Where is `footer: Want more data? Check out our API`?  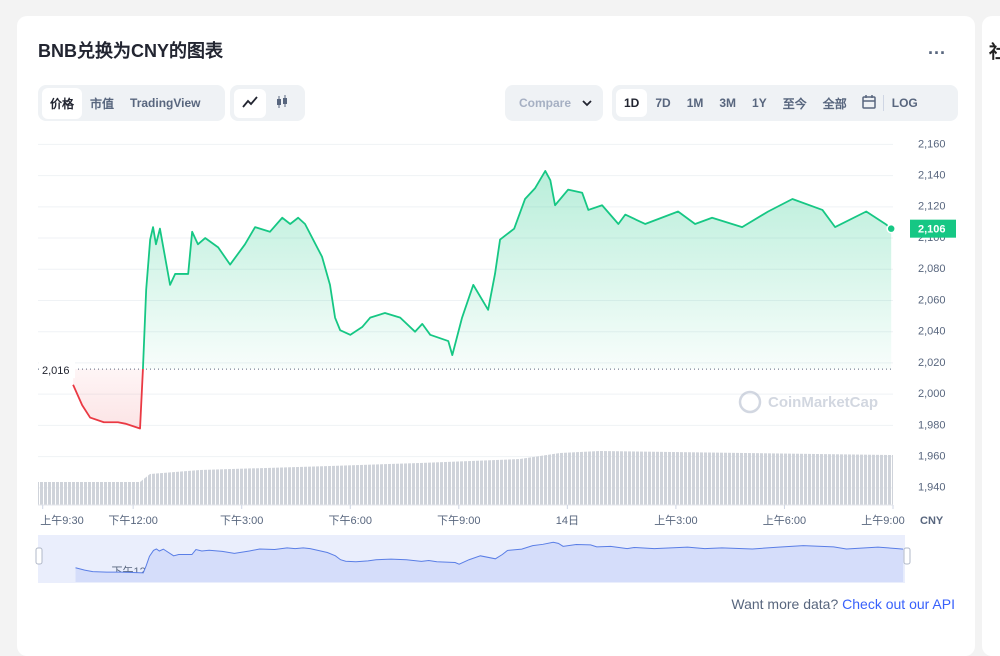 footer: Want more data? Check out our API is located at coordinates (843, 604).